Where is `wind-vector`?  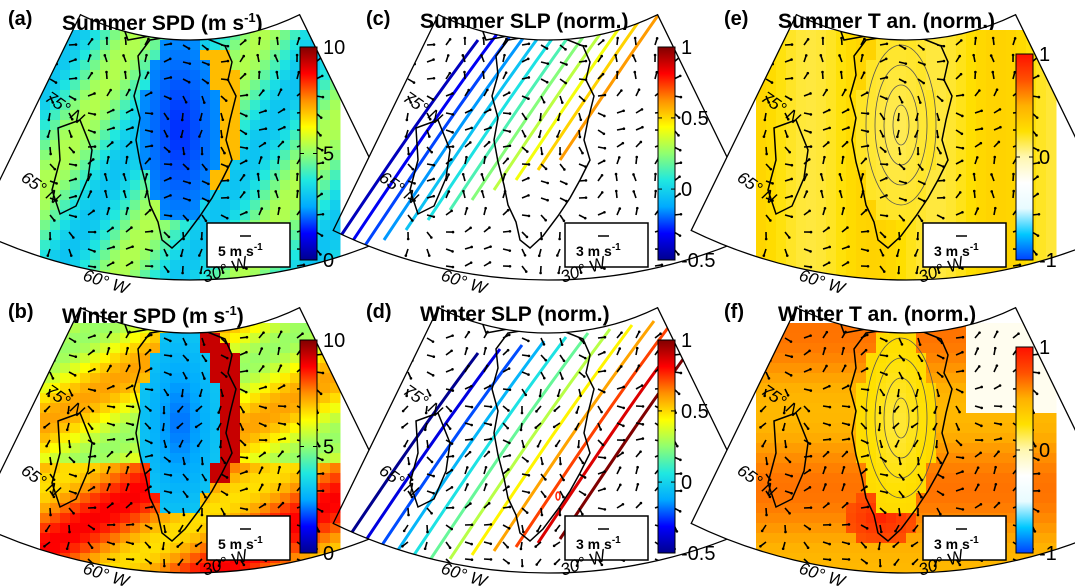 wind-vector is located at coordinates (318, 578).